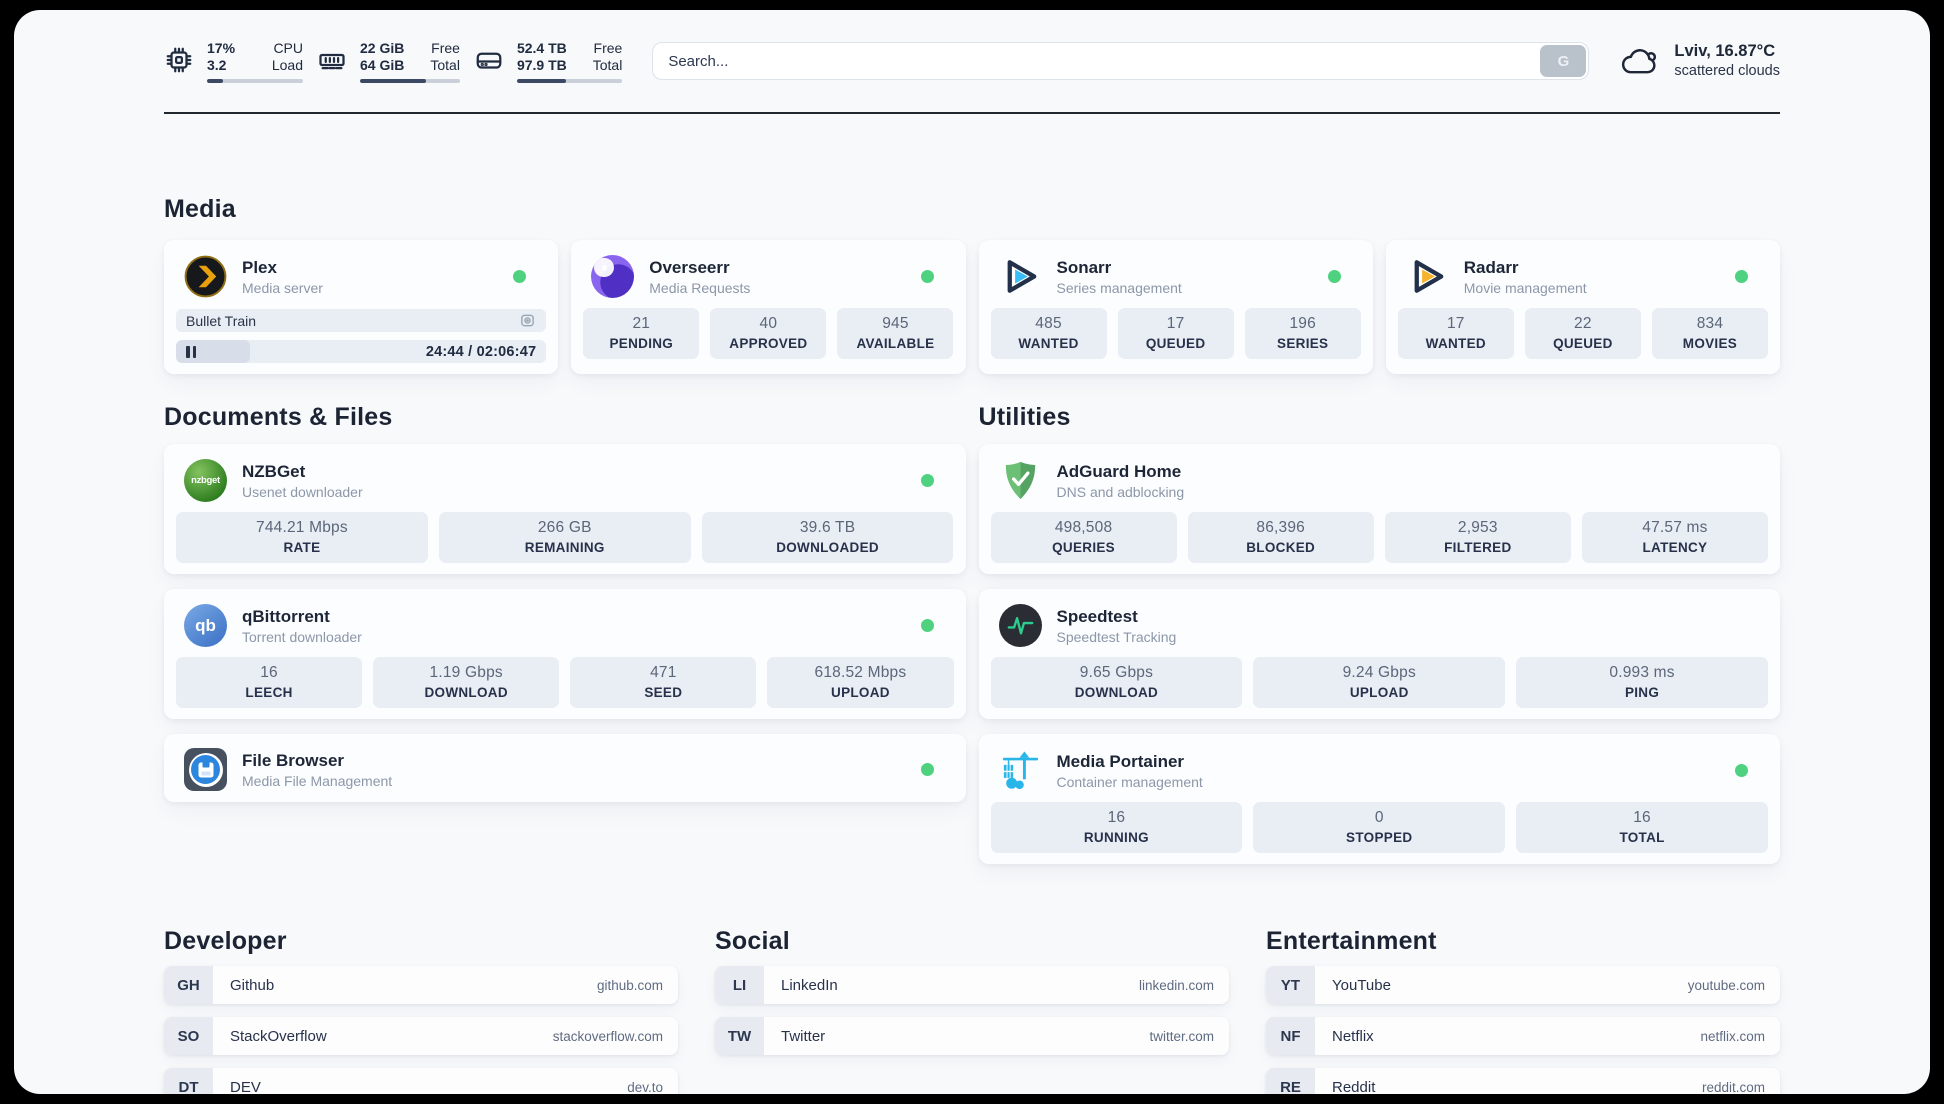 The width and height of the screenshot is (1944, 1104). I want to click on overseerr-icon, so click(613, 276).